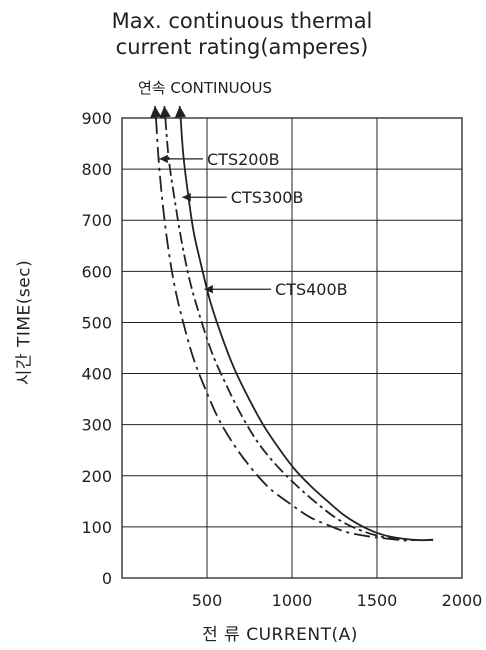 The image size is (486, 650). I want to click on y-tick-label-300: 300, so click(96, 425).